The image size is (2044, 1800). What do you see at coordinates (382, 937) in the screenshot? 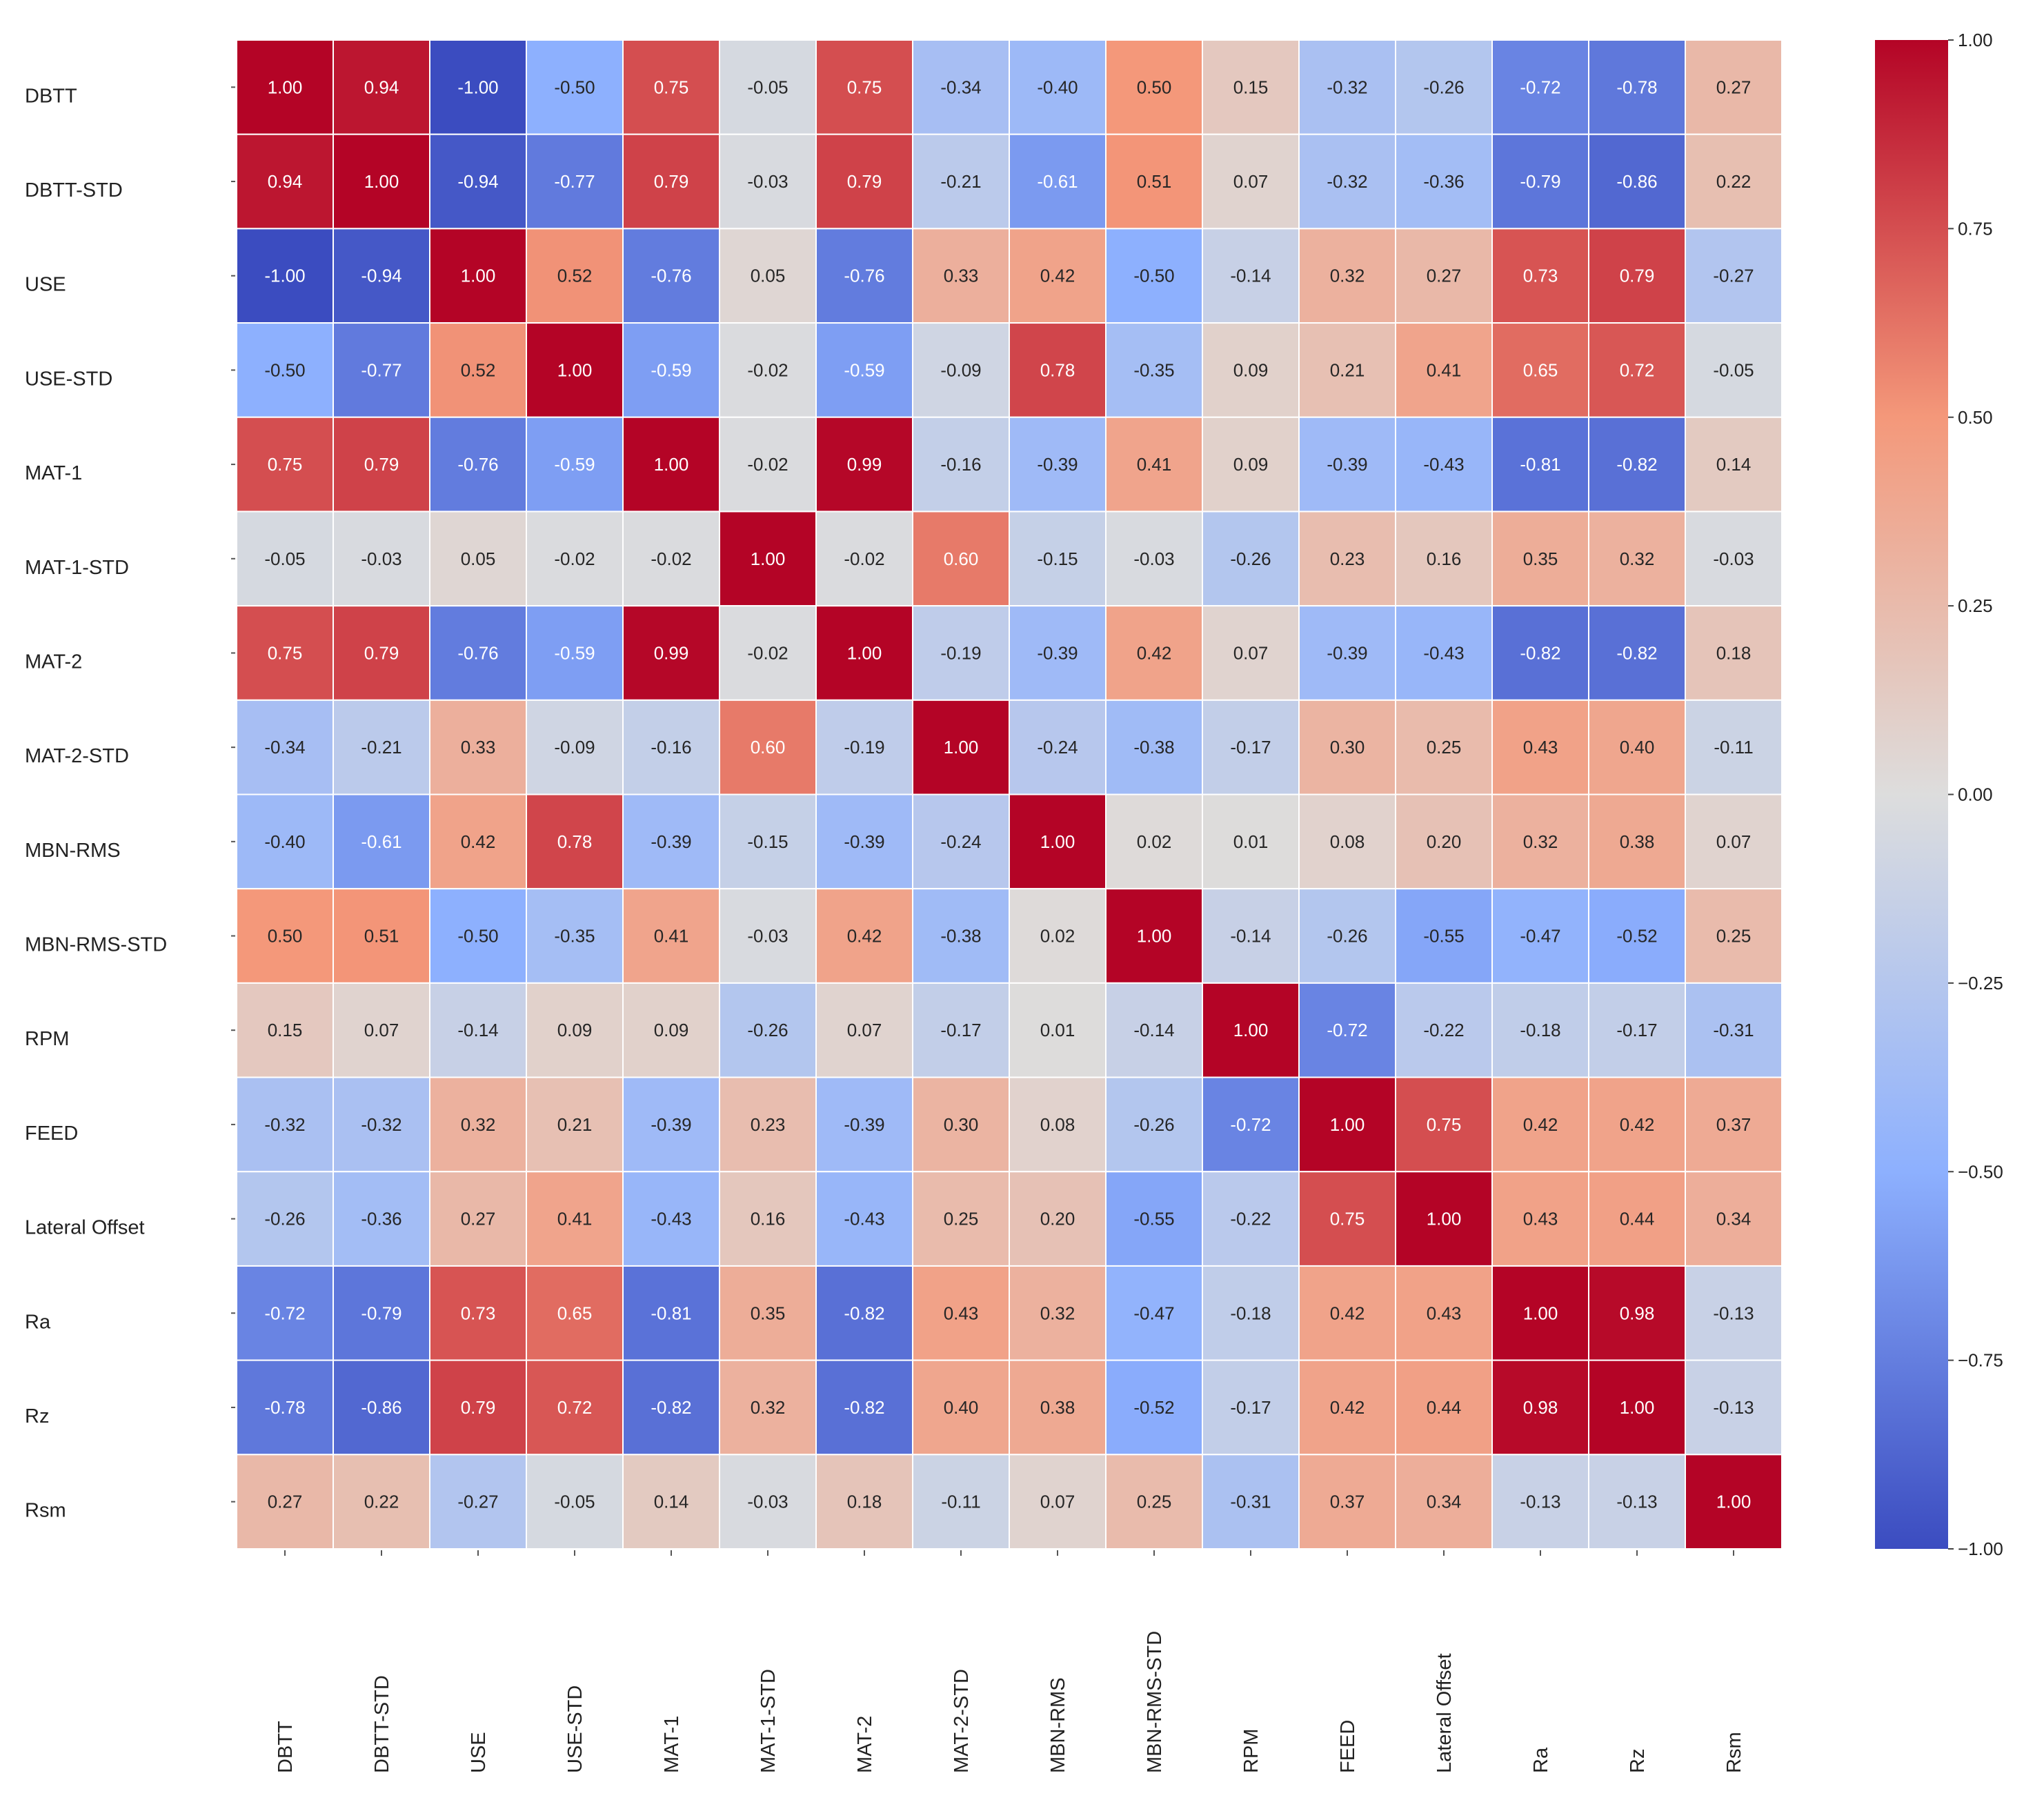
I see `cell-value-label: 0.51` at bounding box center [382, 937].